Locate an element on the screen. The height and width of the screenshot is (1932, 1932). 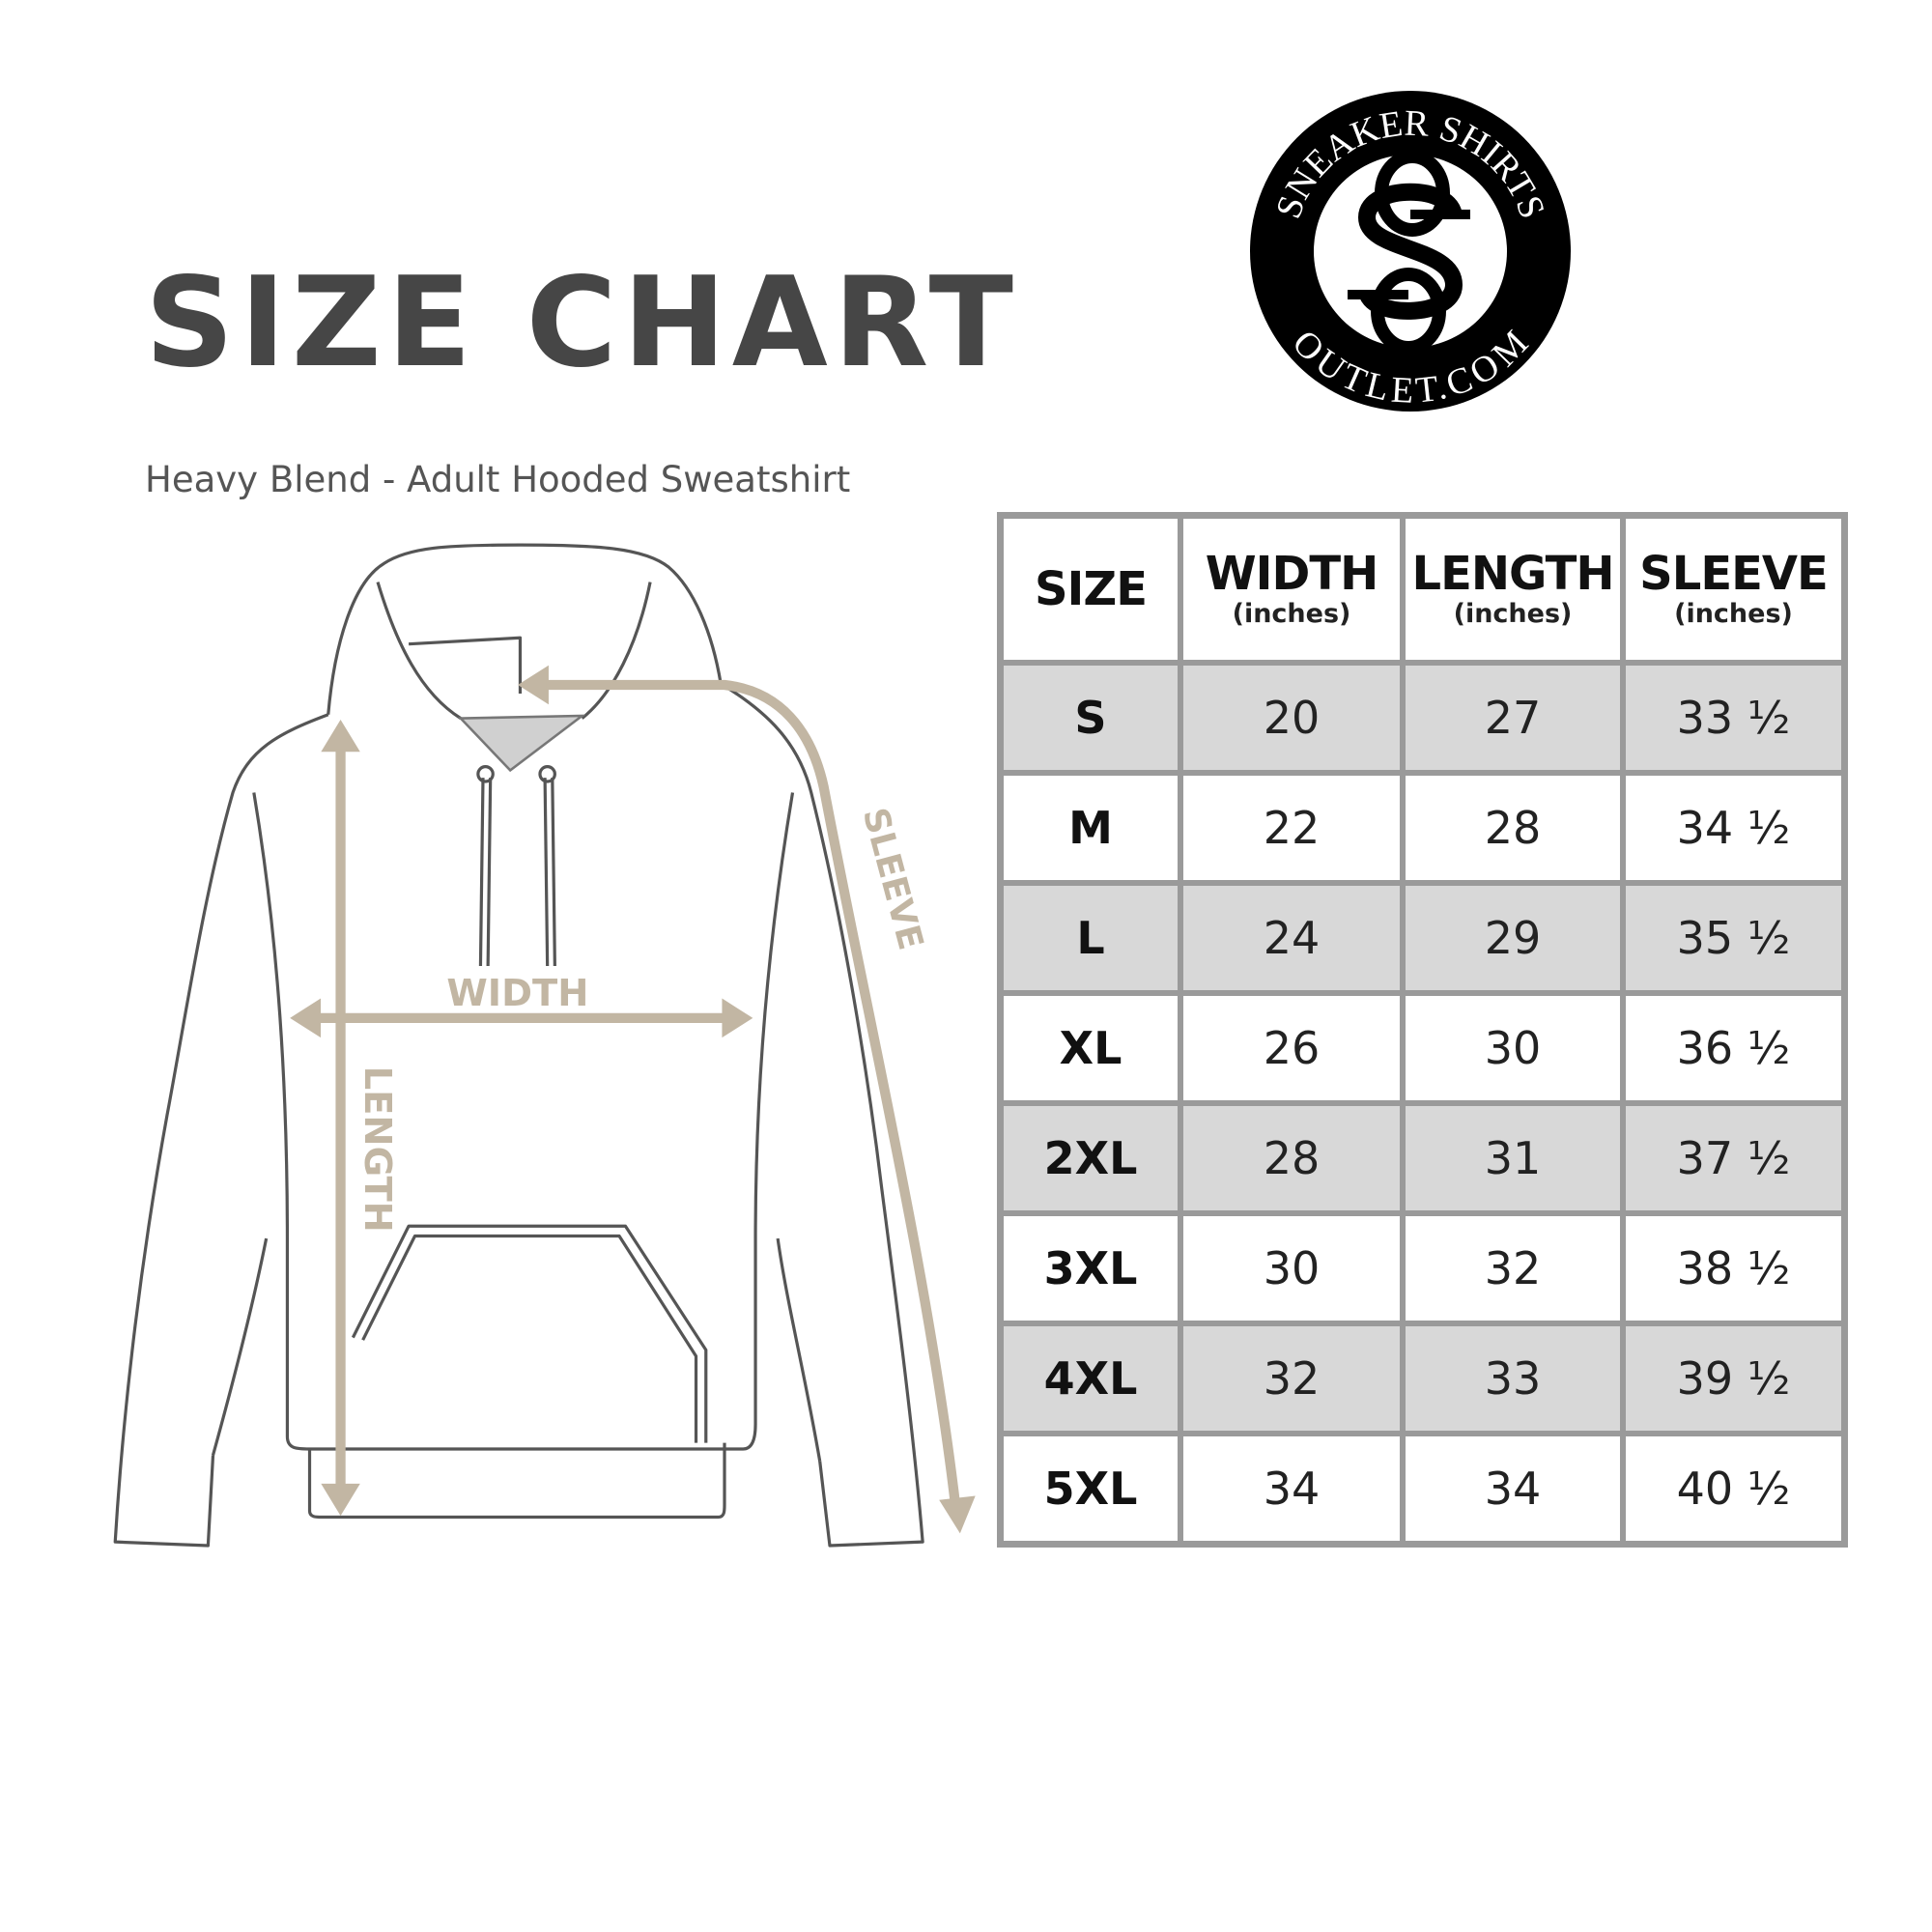
cell-size: L is located at coordinates (1090, 938).